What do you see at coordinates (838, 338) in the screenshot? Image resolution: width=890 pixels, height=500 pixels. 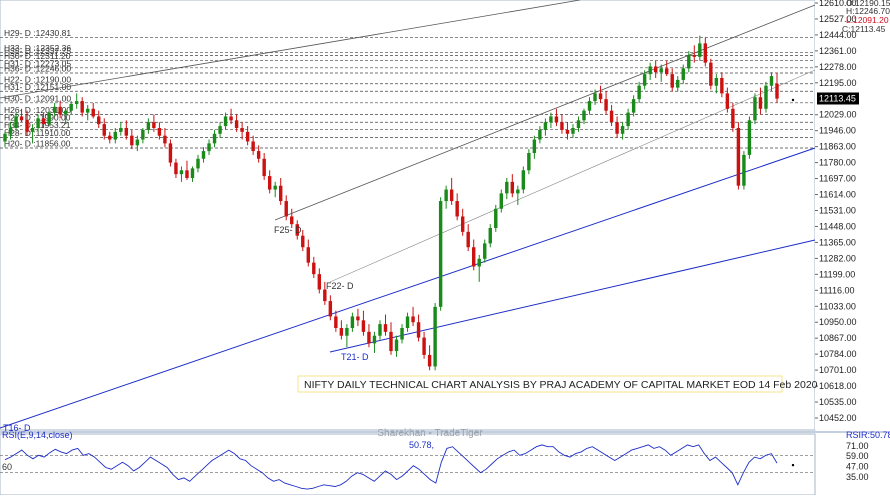 I see `y-tick-label: 10867.00` at bounding box center [838, 338].